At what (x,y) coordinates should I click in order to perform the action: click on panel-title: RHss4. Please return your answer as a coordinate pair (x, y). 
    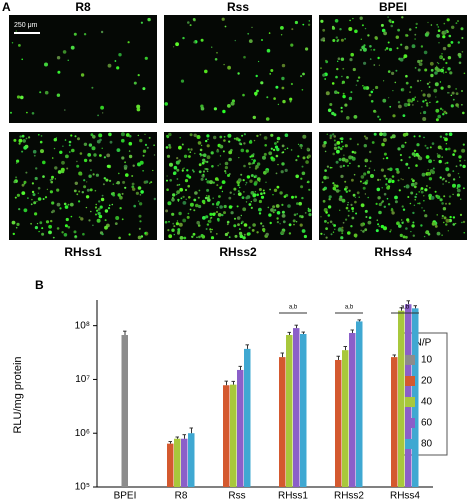
    Looking at the image, I should click on (393, 252).